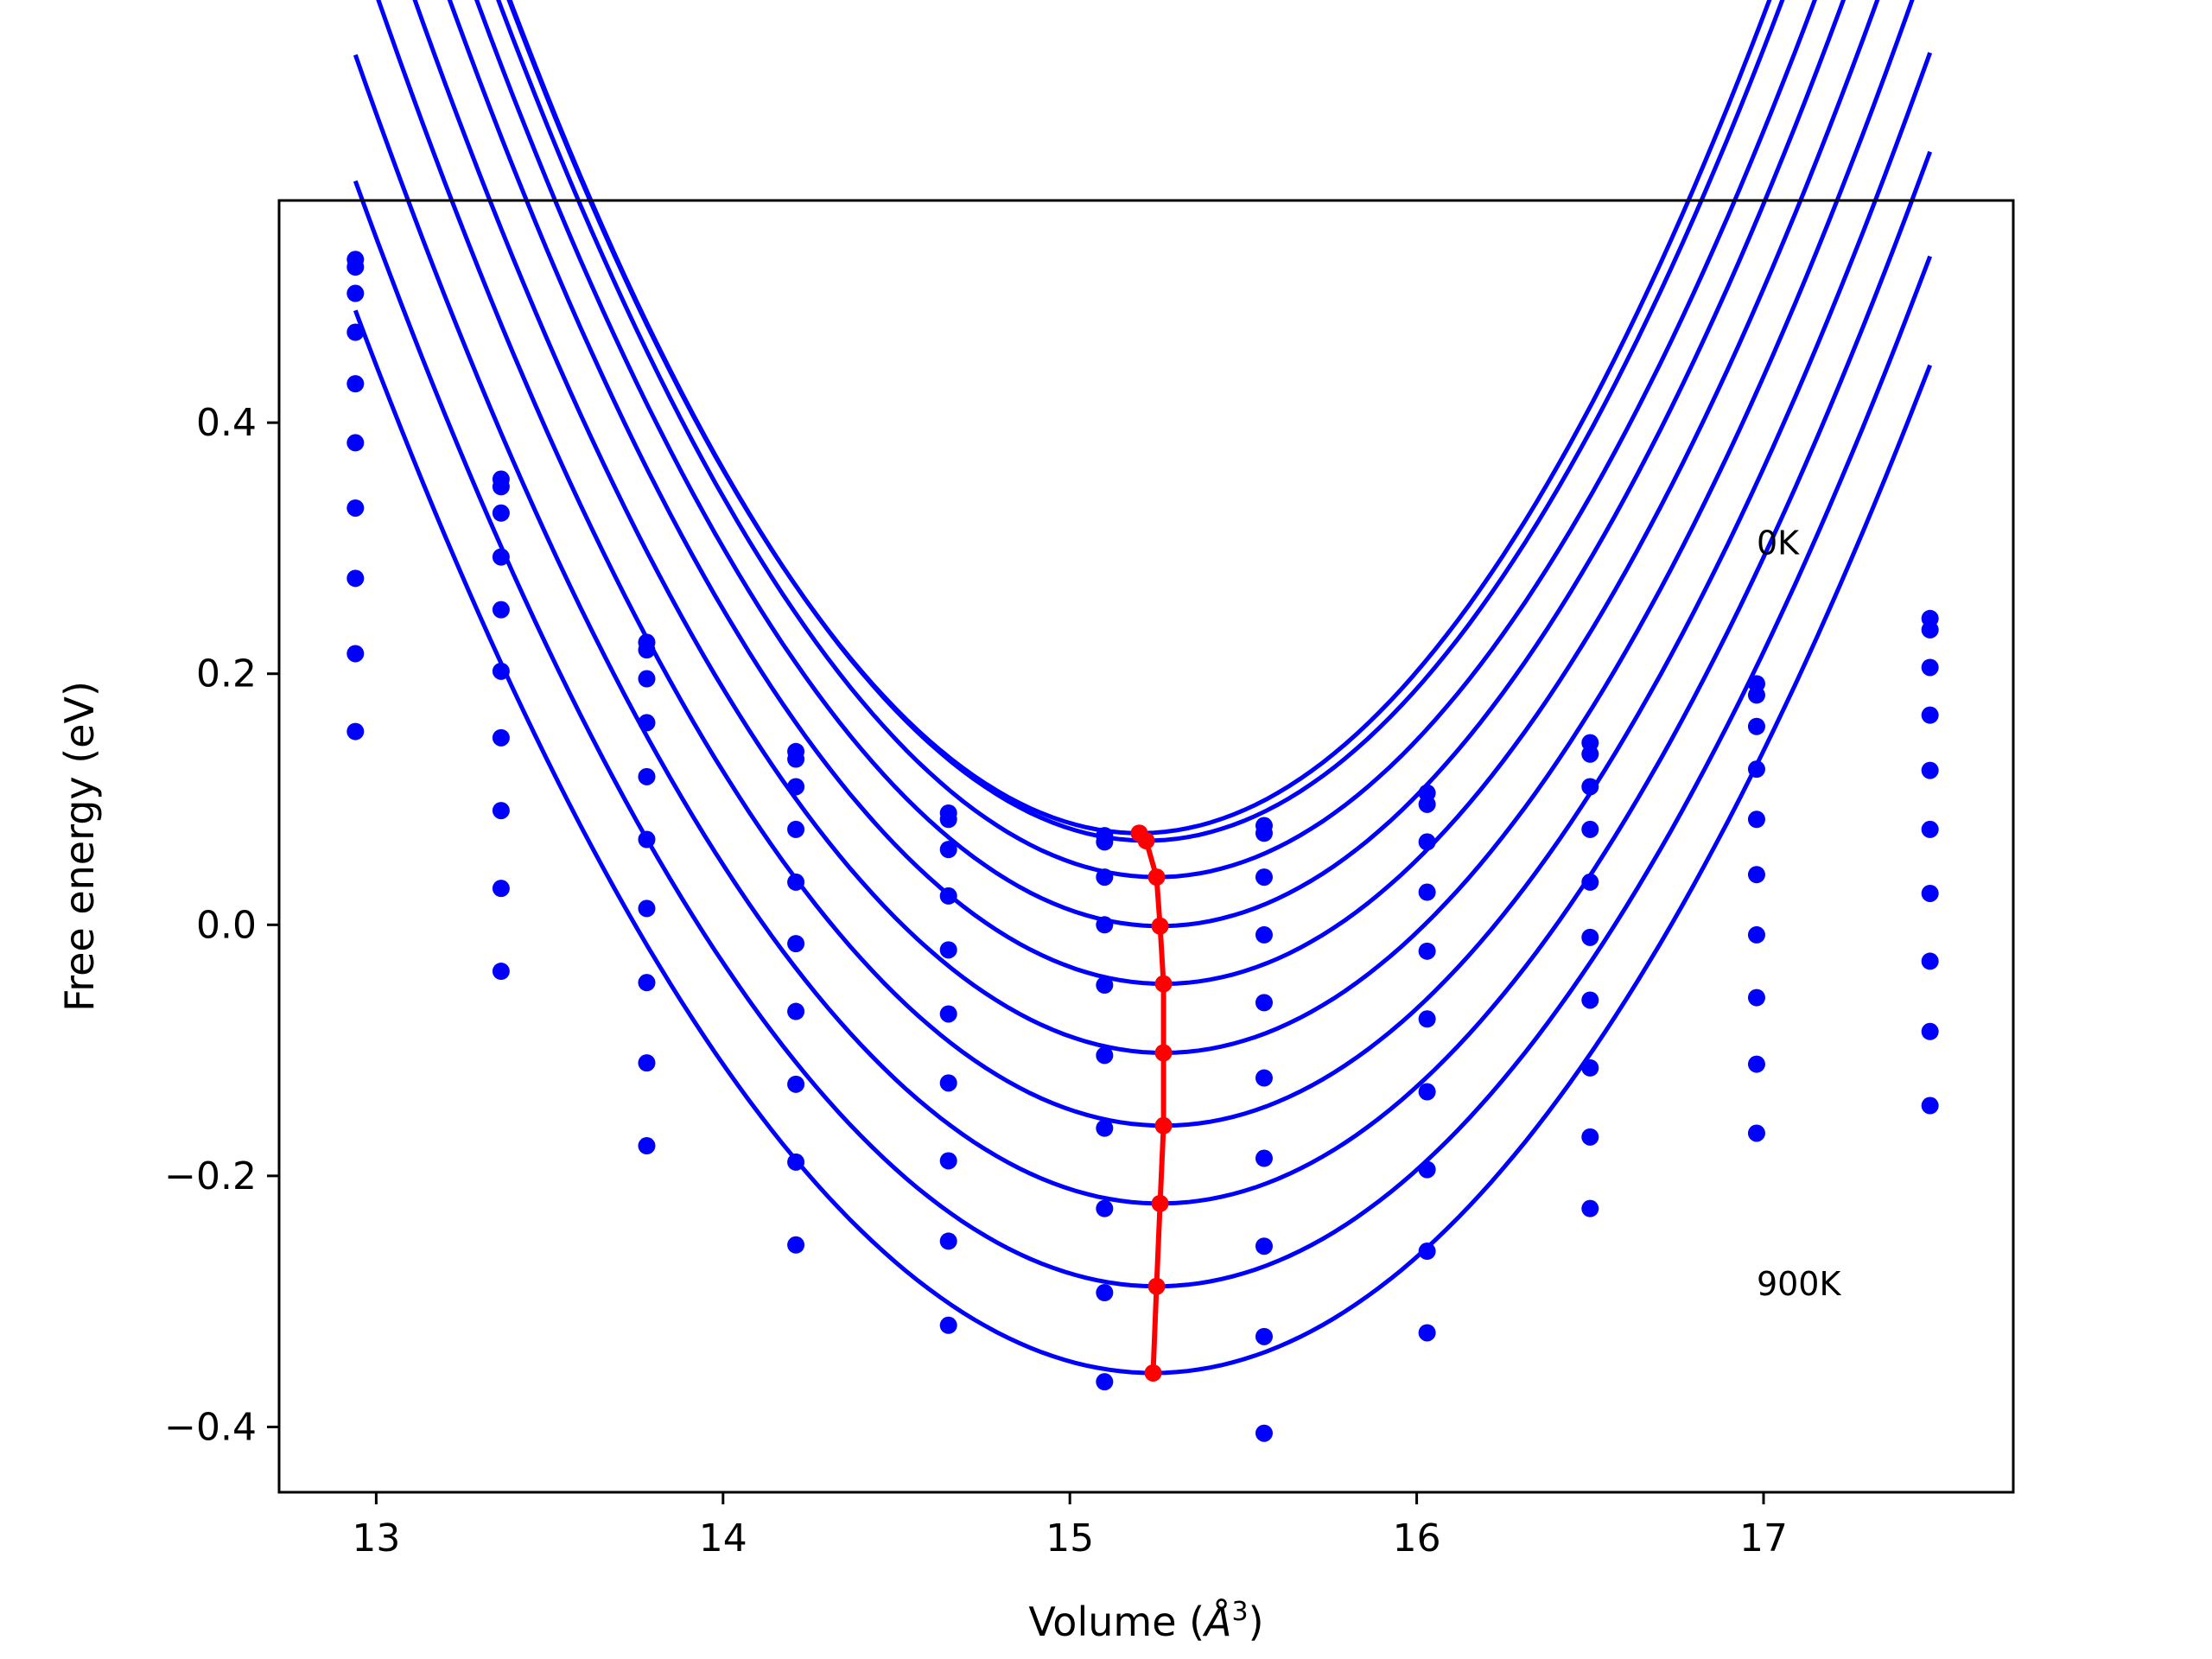 The width and height of the screenshot is (2212, 1659). I want to click on annotation-1: 900K, so click(1800, 1284).